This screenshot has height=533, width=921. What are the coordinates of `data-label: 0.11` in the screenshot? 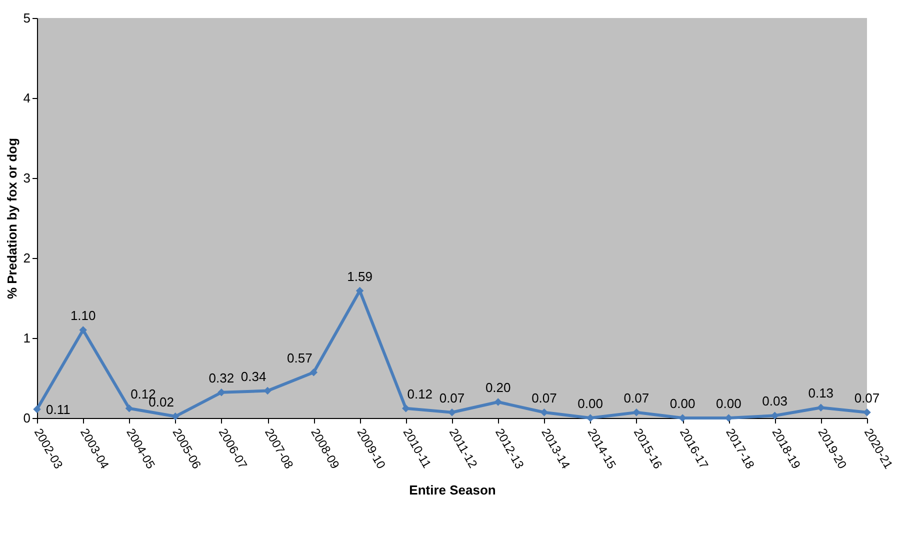 It's located at (58, 410).